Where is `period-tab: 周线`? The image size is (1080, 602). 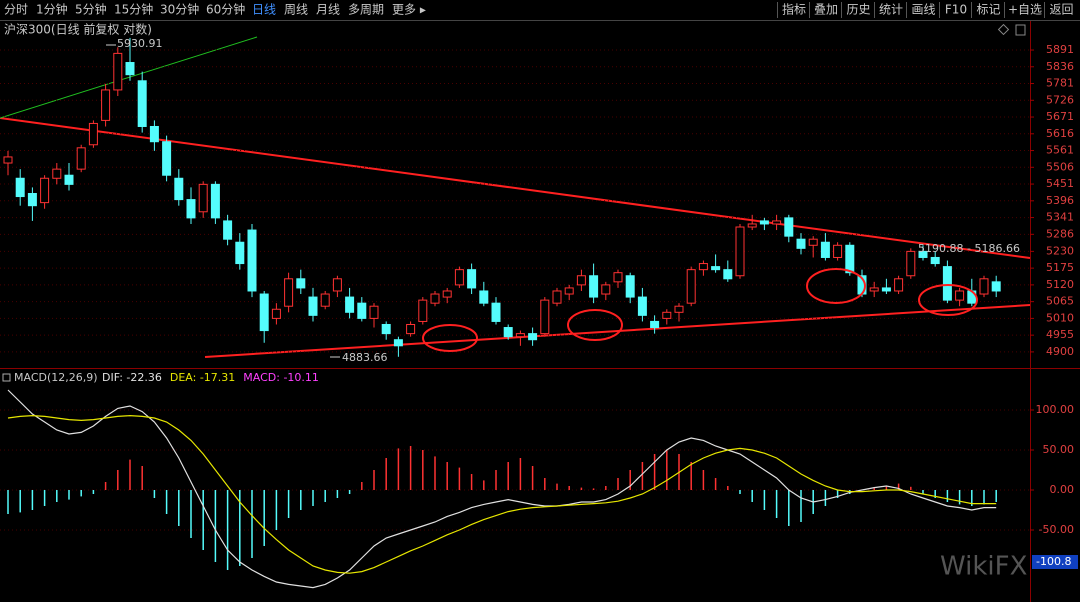 period-tab: 周线 is located at coordinates (296, 10).